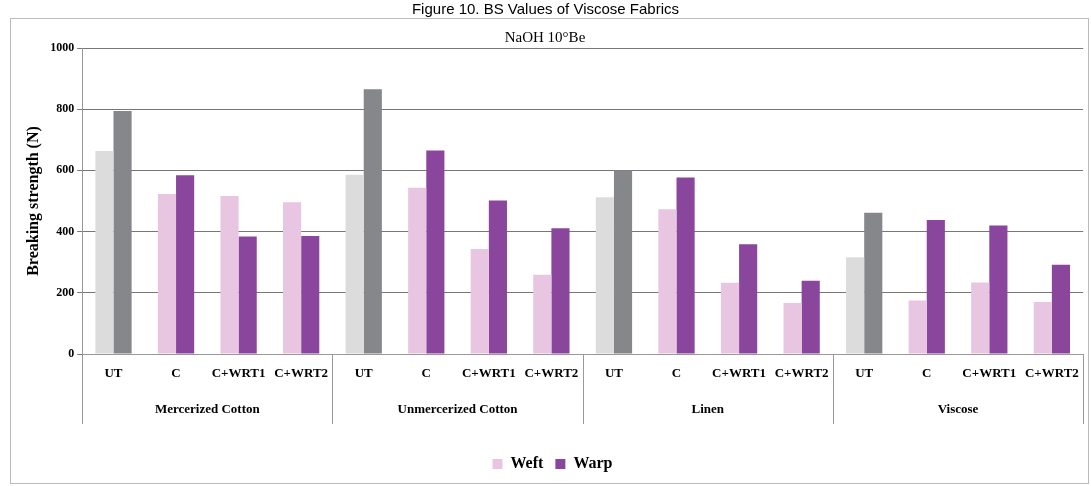  Describe the element at coordinates (545, 8) in the screenshot. I see `chart-title: Figure 10. BS Values of Viscose Fabrics` at that location.